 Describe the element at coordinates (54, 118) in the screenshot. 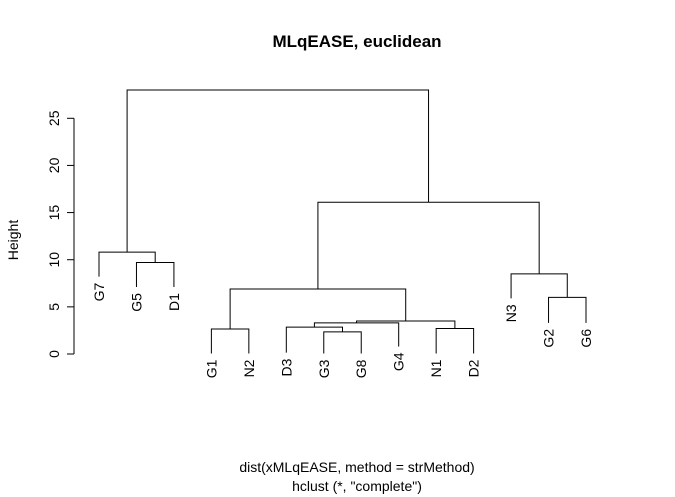

I see `y-tick-label: 25` at that location.